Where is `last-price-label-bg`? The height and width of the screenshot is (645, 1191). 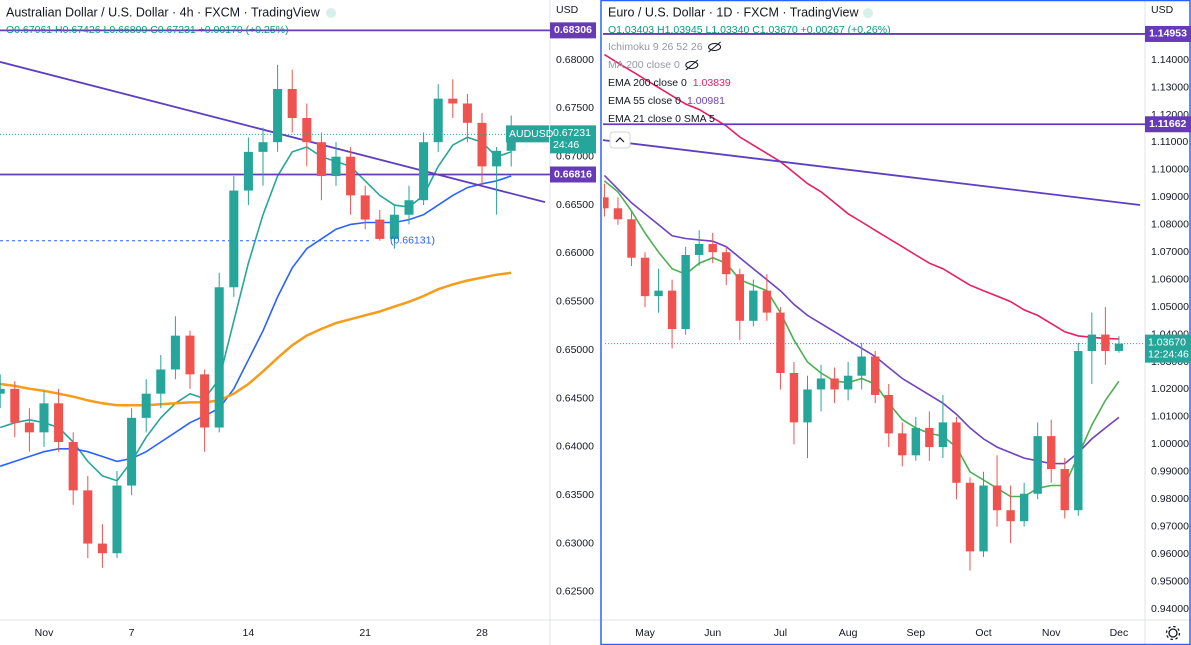 last-price-label-bg is located at coordinates (1168, 348).